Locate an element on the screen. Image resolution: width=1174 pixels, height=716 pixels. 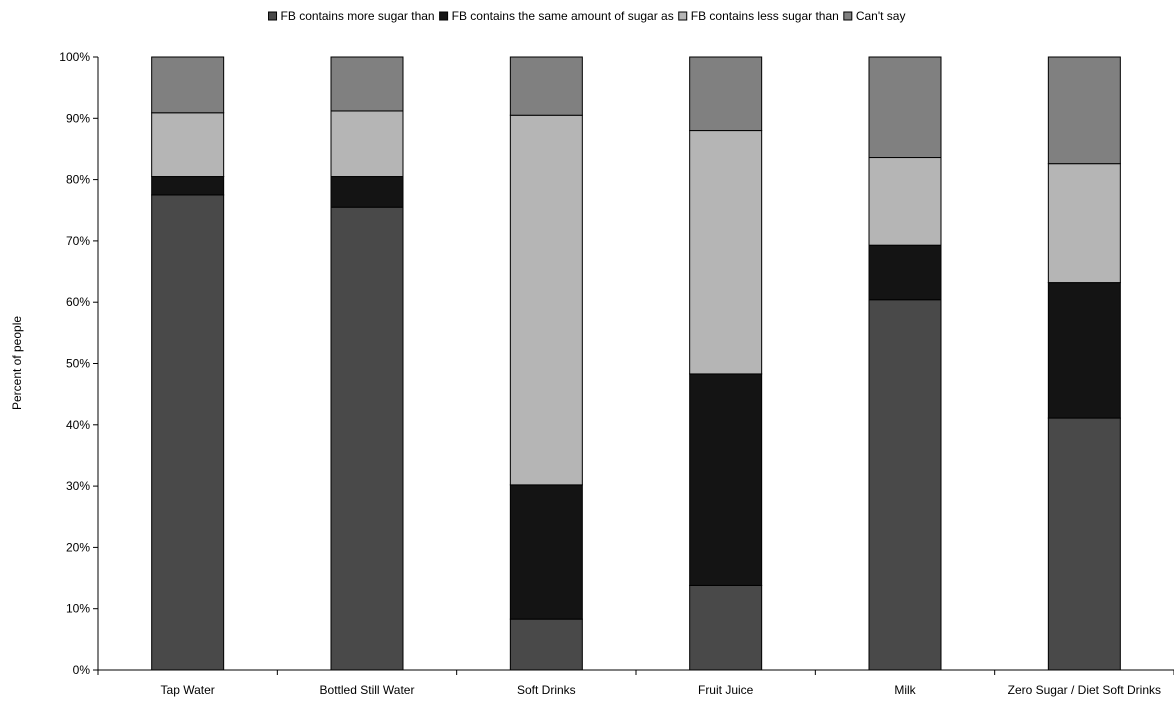
y-axis-ticks: 0% 10% 20% 30% 40% 50% 60% 70% 80% 90% 100% is located at coordinates (78, 363).